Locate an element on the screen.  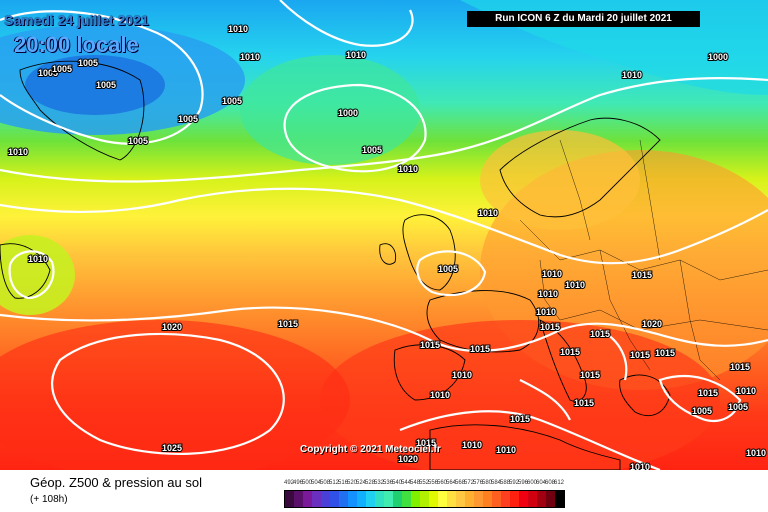
colorbar-tick-label: 560 is located at coordinates (442, 483).